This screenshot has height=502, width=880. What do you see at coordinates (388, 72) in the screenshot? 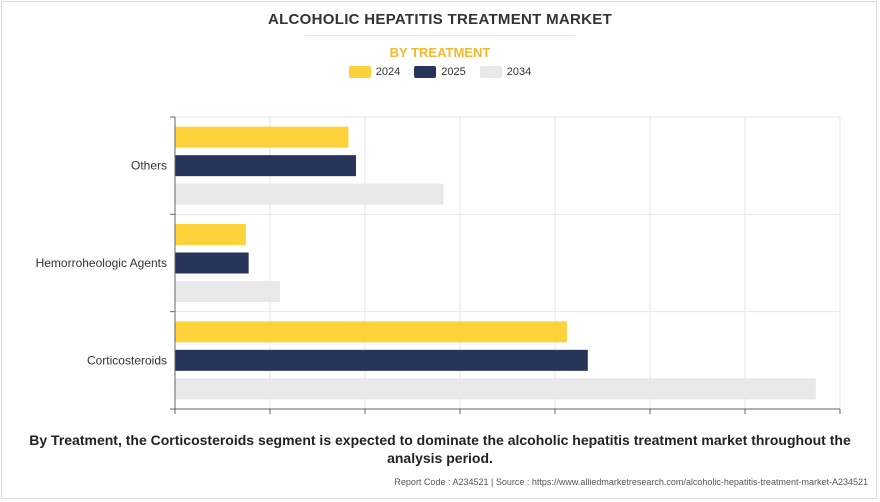
I see `legend-label-2024: 2024` at bounding box center [388, 72].